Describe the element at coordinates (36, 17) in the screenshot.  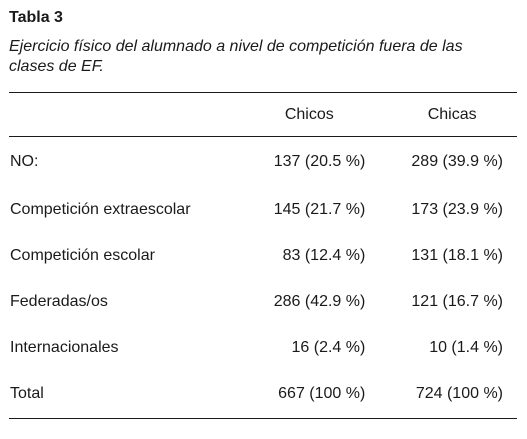
I see `table-title: Tabla 3` at that location.